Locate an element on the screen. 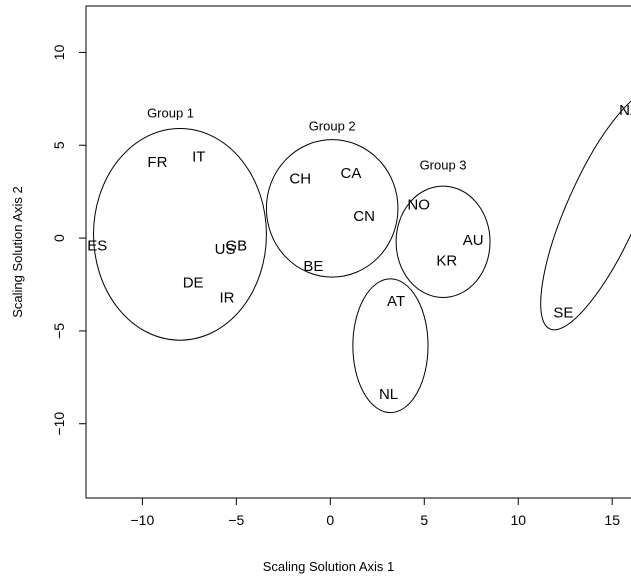  y-axis-label: Scaling Solution Axis 2 is located at coordinates (17, 252).